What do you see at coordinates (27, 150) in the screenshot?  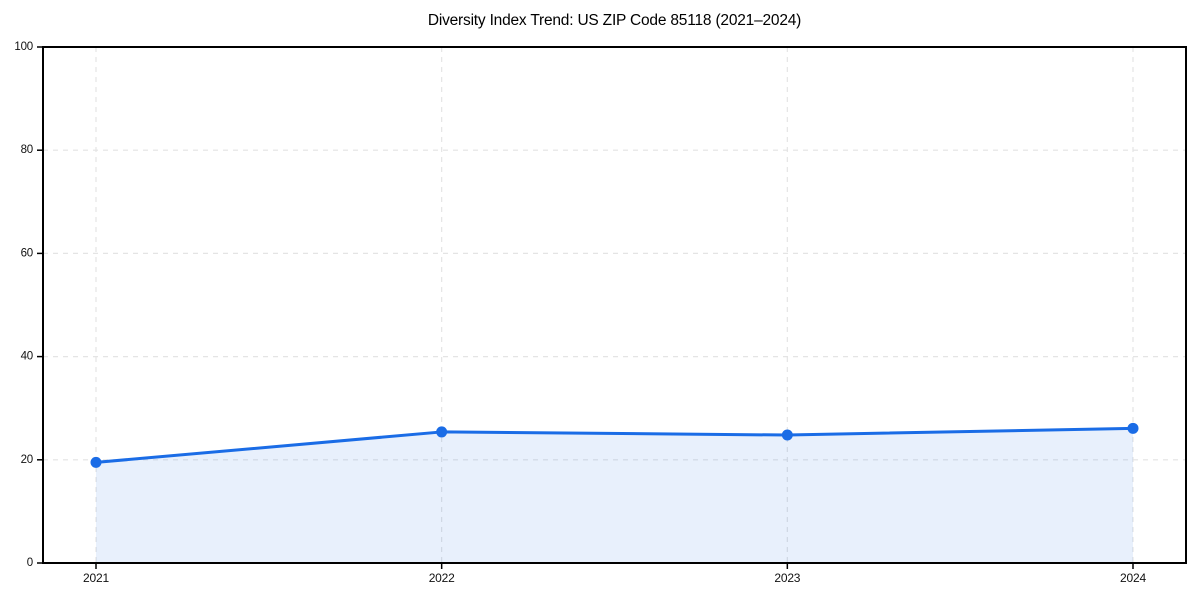 I see `y-tick-label: 80` at bounding box center [27, 150].